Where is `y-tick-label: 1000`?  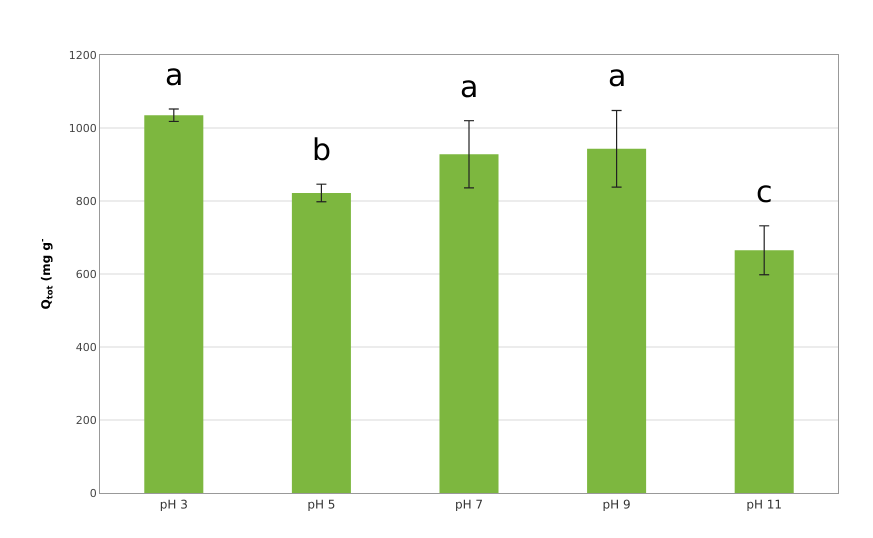
y-tick-label: 1000 is located at coordinates (82, 128).